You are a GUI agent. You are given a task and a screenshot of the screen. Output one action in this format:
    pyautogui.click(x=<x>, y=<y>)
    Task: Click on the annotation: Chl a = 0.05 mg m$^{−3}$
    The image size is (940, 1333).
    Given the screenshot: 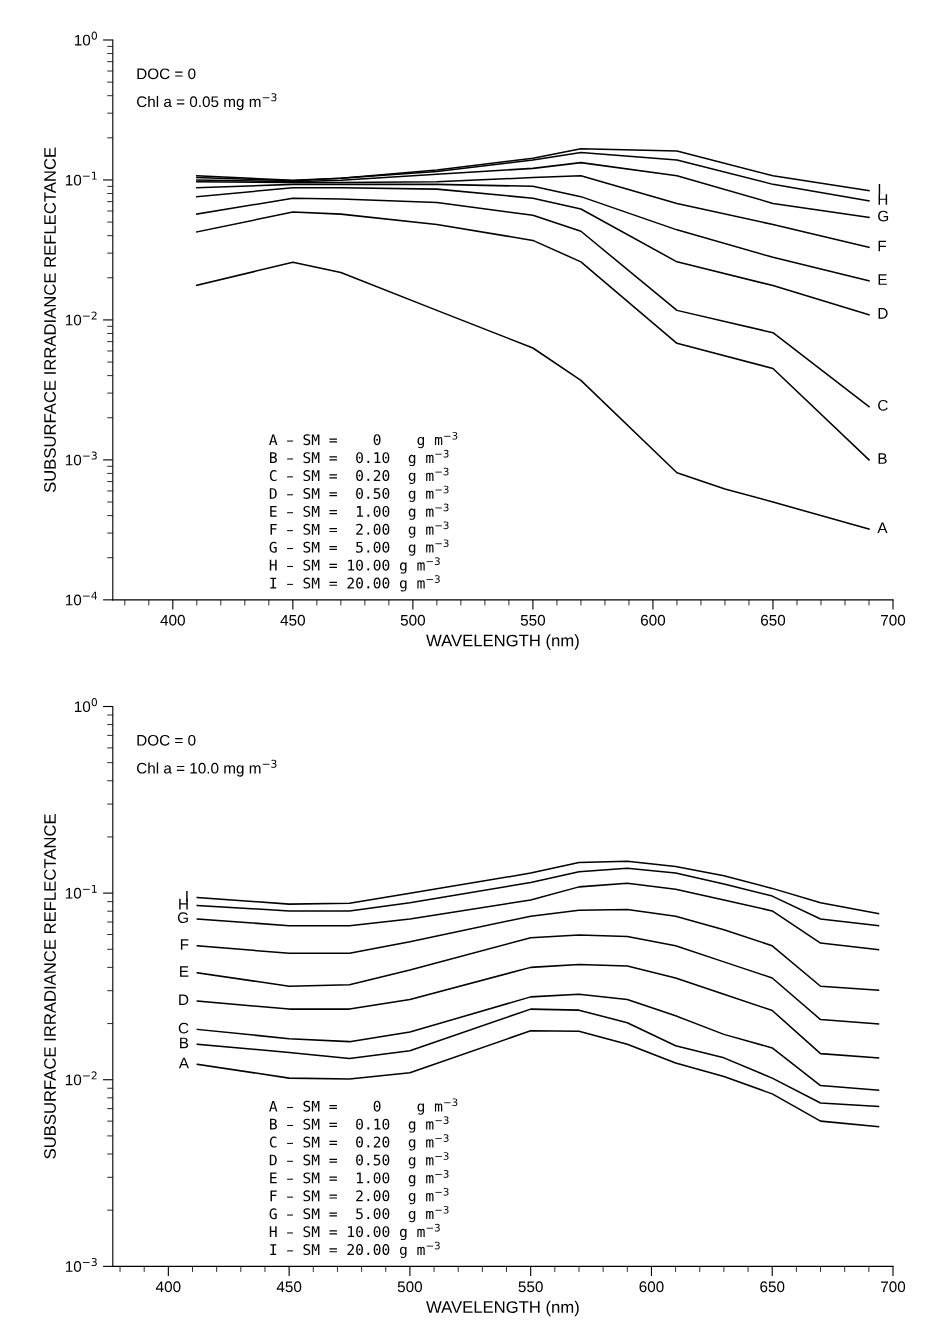 What is the action you would take?
    pyautogui.click(x=206, y=102)
    